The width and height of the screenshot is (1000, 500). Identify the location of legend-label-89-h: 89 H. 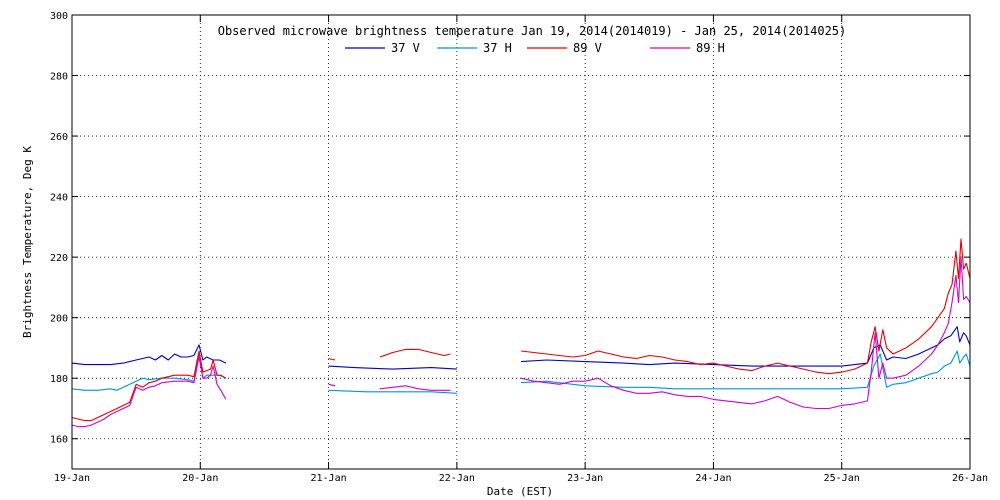
(710, 48).